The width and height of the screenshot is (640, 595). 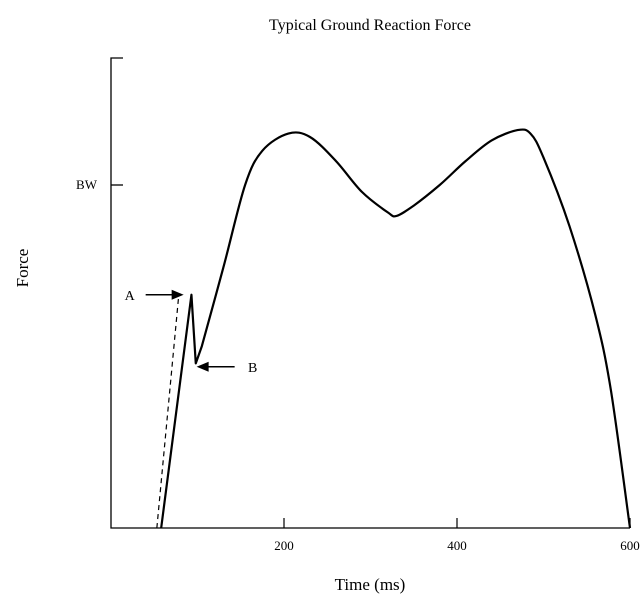 What do you see at coordinates (284, 545) in the screenshot?
I see `x-tick-label-200: 200` at bounding box center [284, 545].